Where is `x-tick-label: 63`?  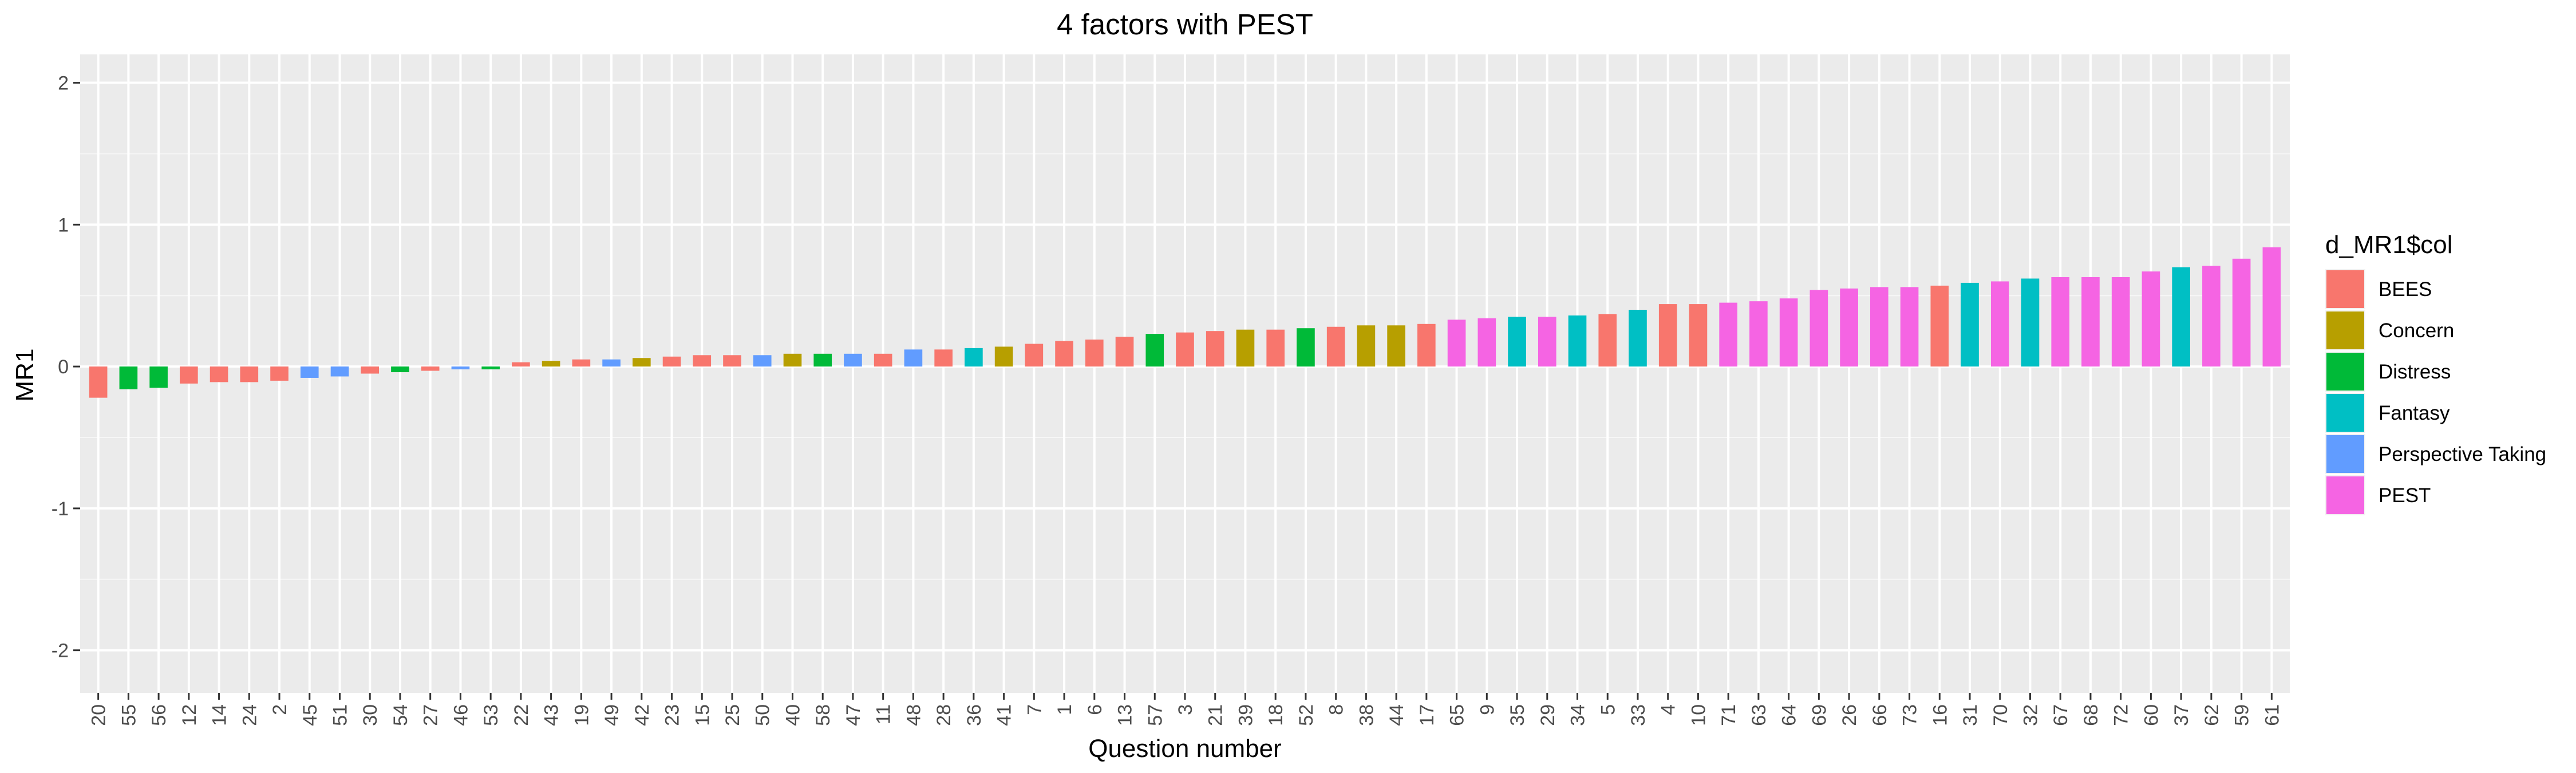 x-tick-label: 63 is located at coordinates (1759, 715).